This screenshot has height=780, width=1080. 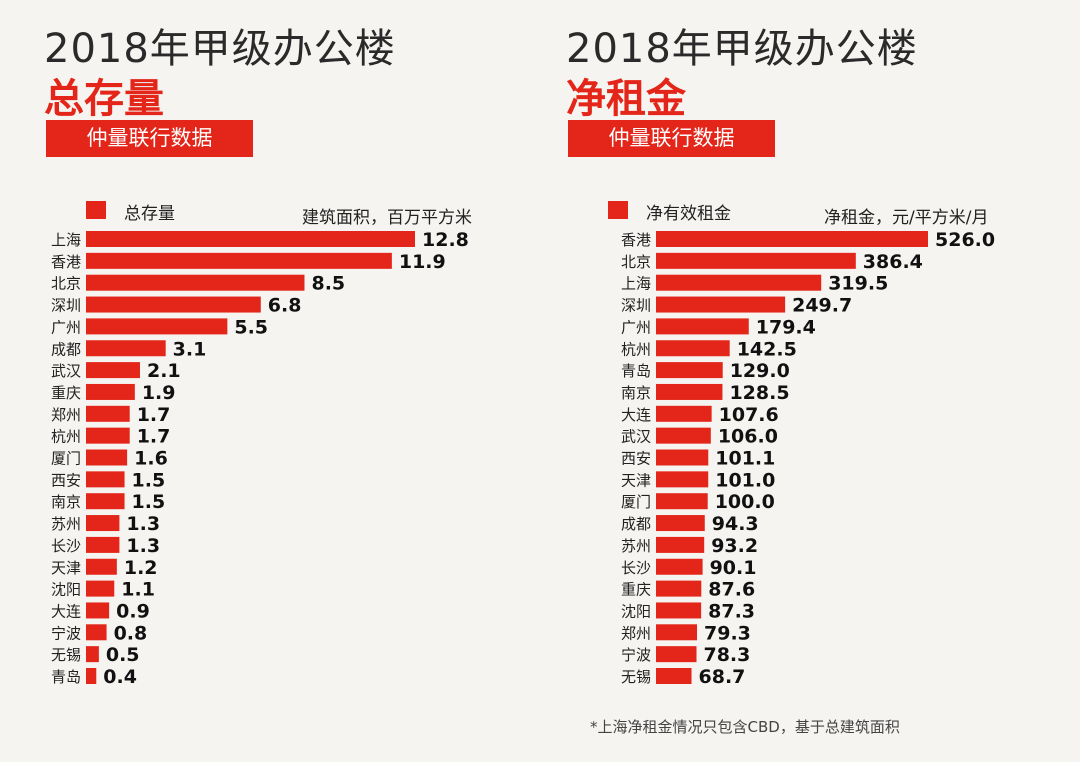 I want to click on rent-value-label: 107.6, so click(x=749, y=415).